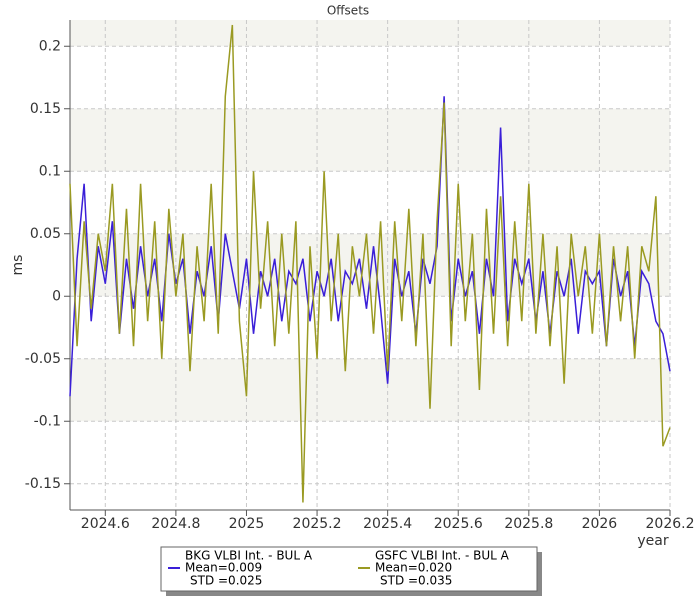 The width and height of the screenshot is (700, 604). What do you see at coordinates (50, 171) in the screenshot?
I see `y-tick-label: 0.1` at bounding box center [50, 171].